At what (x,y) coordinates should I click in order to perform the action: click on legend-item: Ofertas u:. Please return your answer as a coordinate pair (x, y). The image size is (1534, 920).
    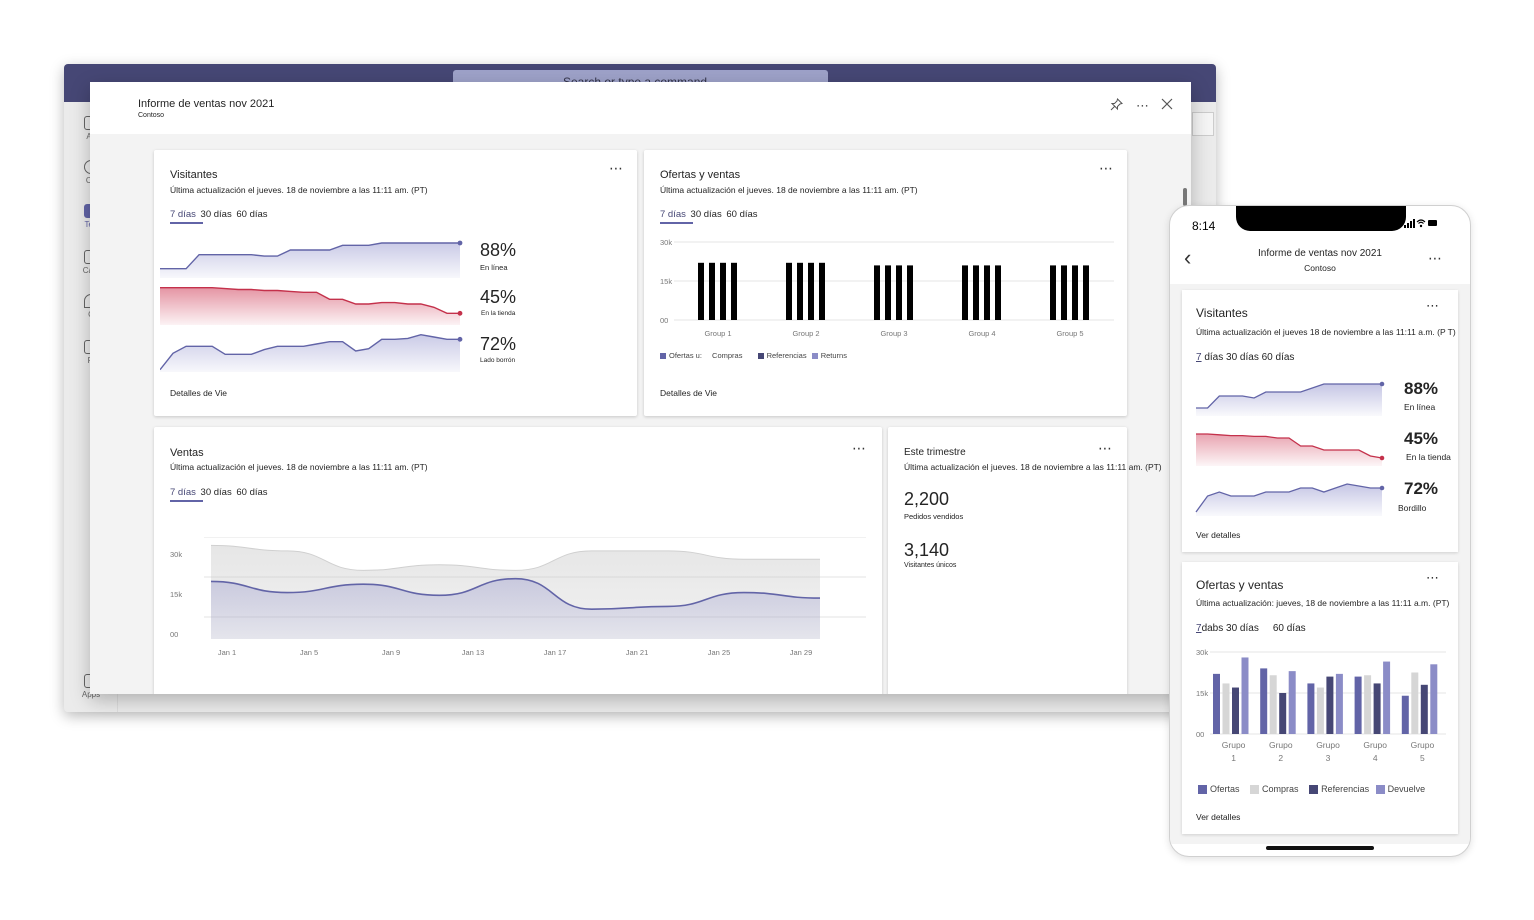
    Looking at the image, I should click on (681, 355).